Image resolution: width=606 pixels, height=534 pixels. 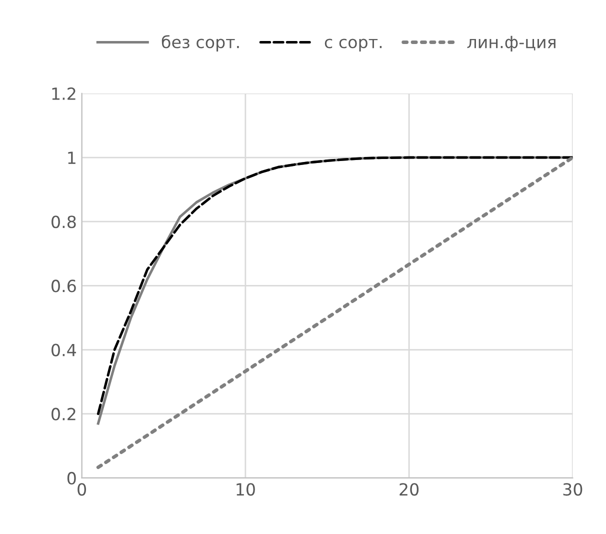 I want to click on x-tick-label: 20, so click(x=409, y=489).